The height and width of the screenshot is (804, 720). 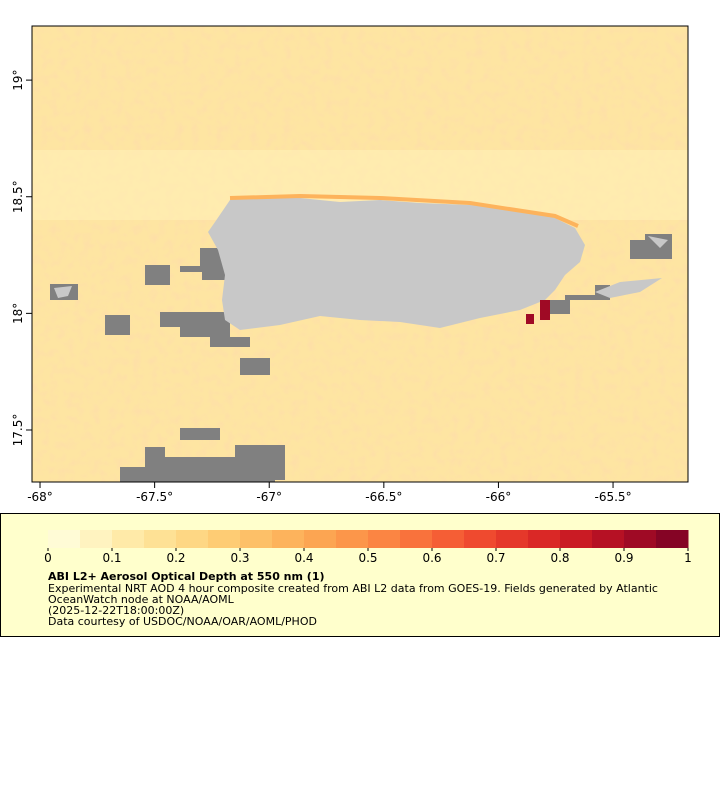 I want to click on x-tick-label: -66°, so click(x=499, y=497).